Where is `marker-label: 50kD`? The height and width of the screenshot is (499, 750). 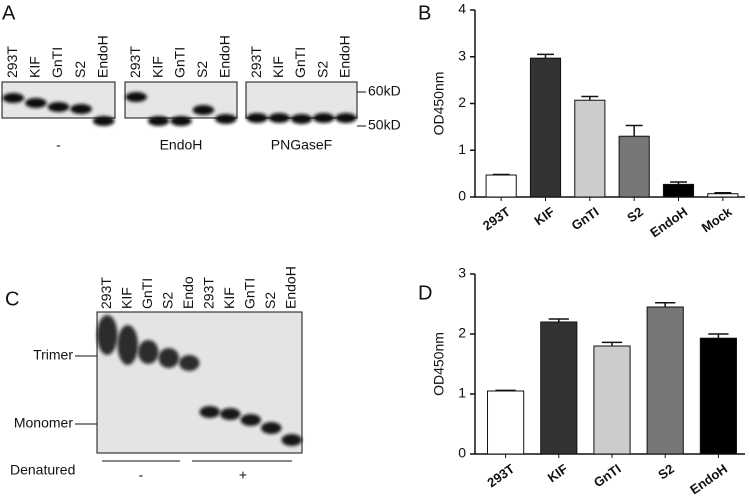
marker-label: 50kD is located at coordinates (384, 125).